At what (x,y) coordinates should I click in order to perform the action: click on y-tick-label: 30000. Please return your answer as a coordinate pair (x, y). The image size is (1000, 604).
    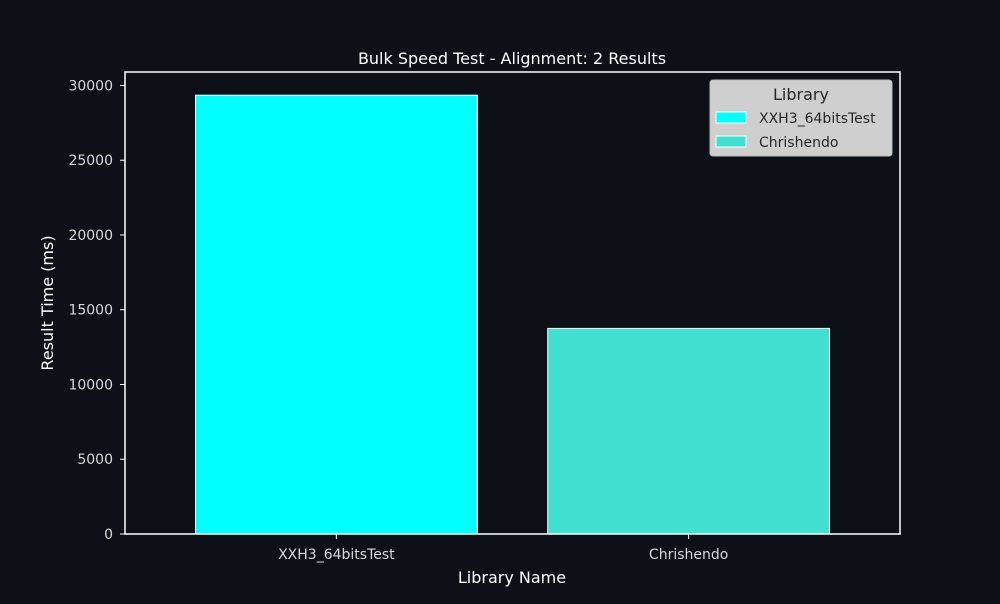
    Looking at the image, I should click on (90, 86).